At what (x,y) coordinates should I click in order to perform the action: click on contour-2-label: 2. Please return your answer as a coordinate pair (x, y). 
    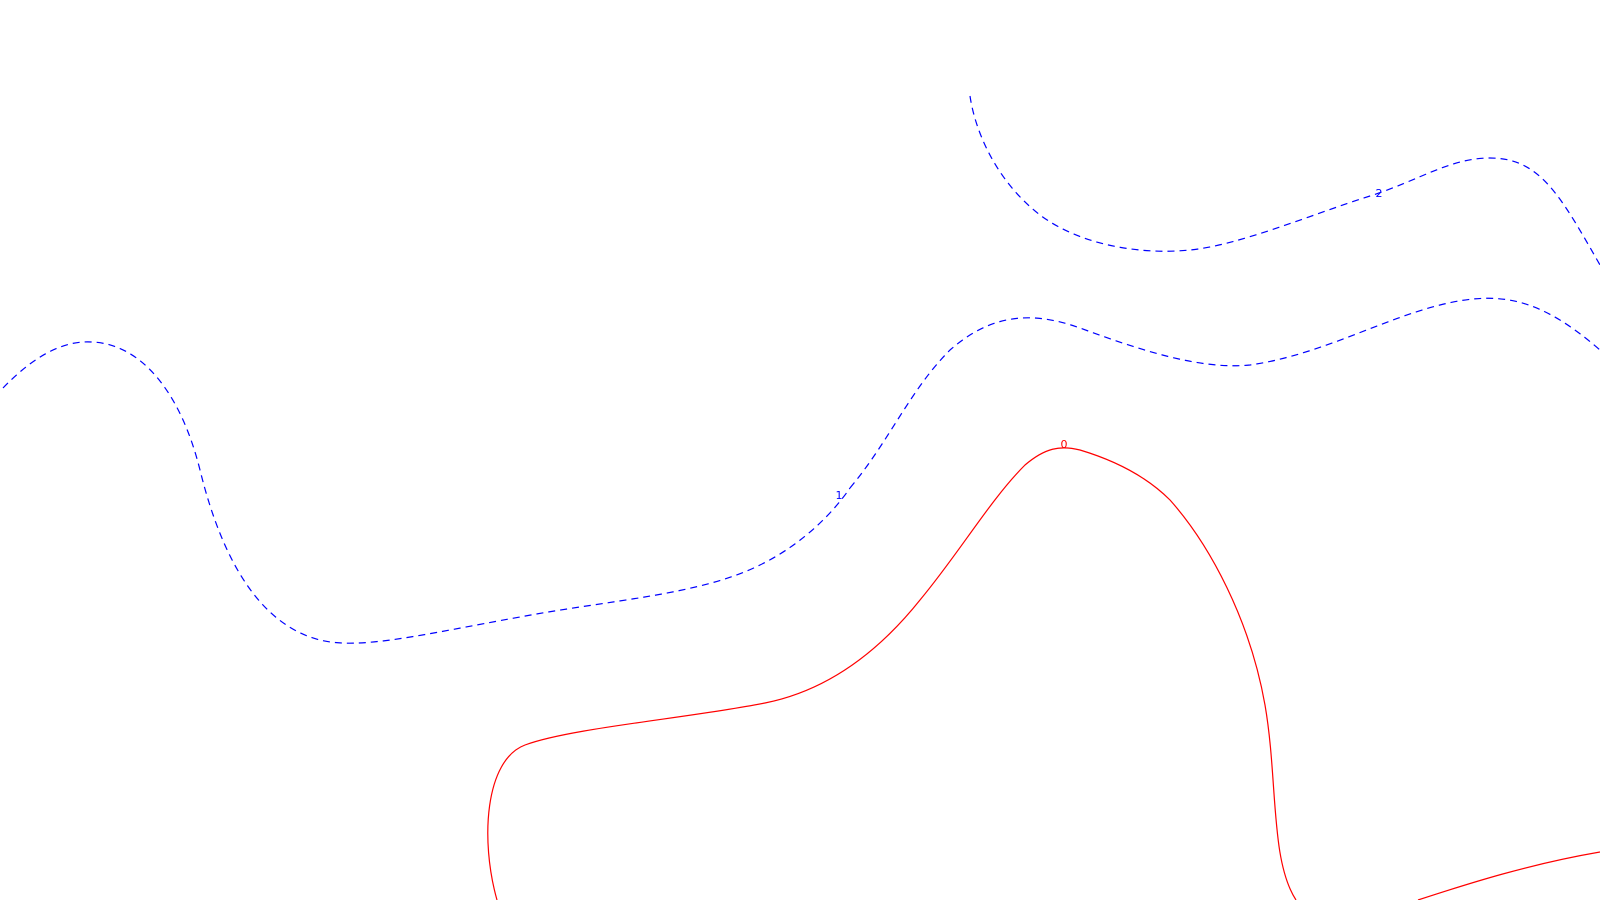
    Looking at the image, I should click on (1379, 193).